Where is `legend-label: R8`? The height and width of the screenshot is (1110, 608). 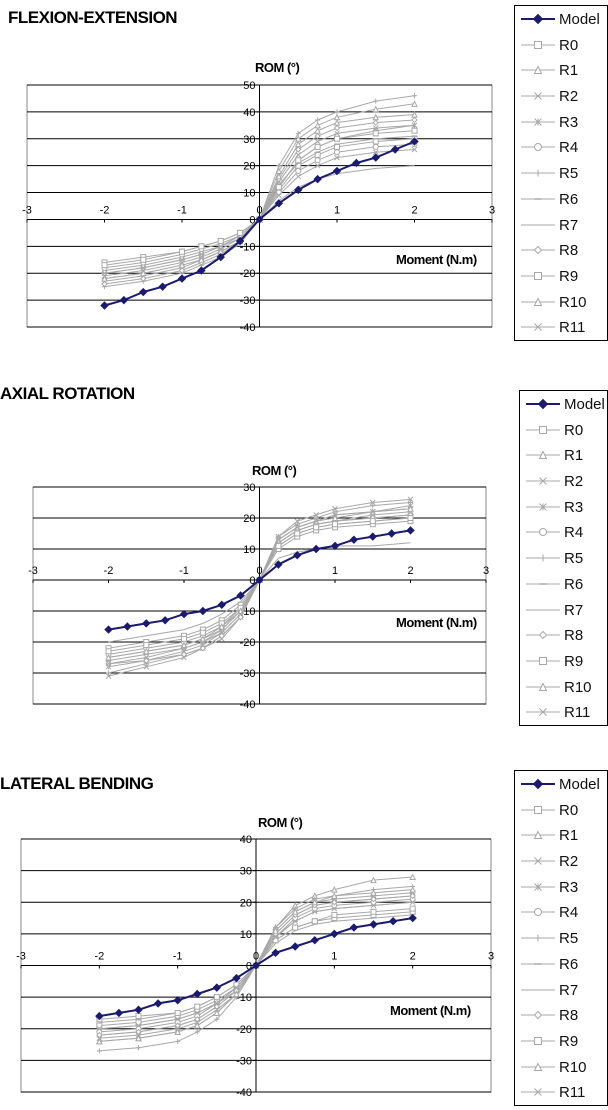
legend-label: R8 is located at coordinates (574, 636).